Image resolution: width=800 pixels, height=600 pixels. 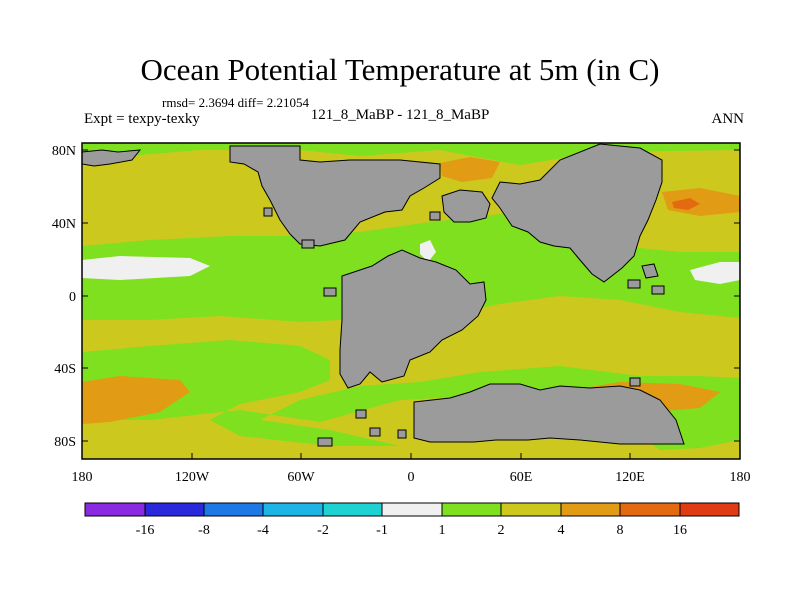 What do you see at coordinates (142, 119) in the screenshot?
I see `expt-label: Expt = texpy-texky` at bounding box center [142, 119].